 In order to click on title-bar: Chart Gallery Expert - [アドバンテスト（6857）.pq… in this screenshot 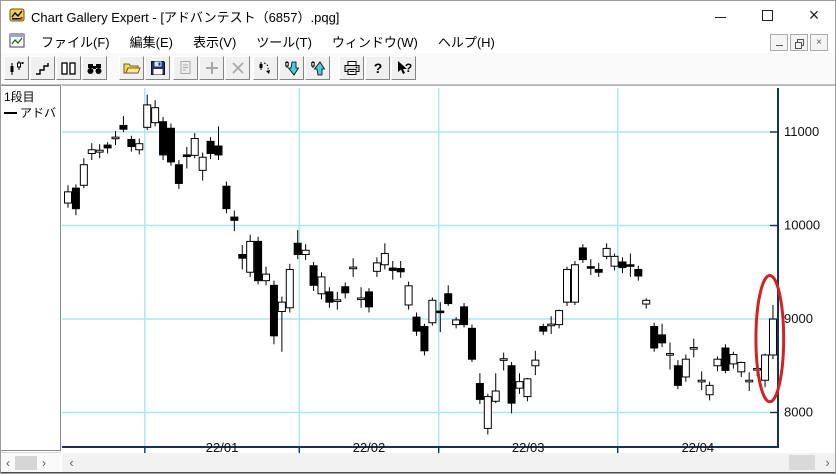, I will do `click(418, 15)`.